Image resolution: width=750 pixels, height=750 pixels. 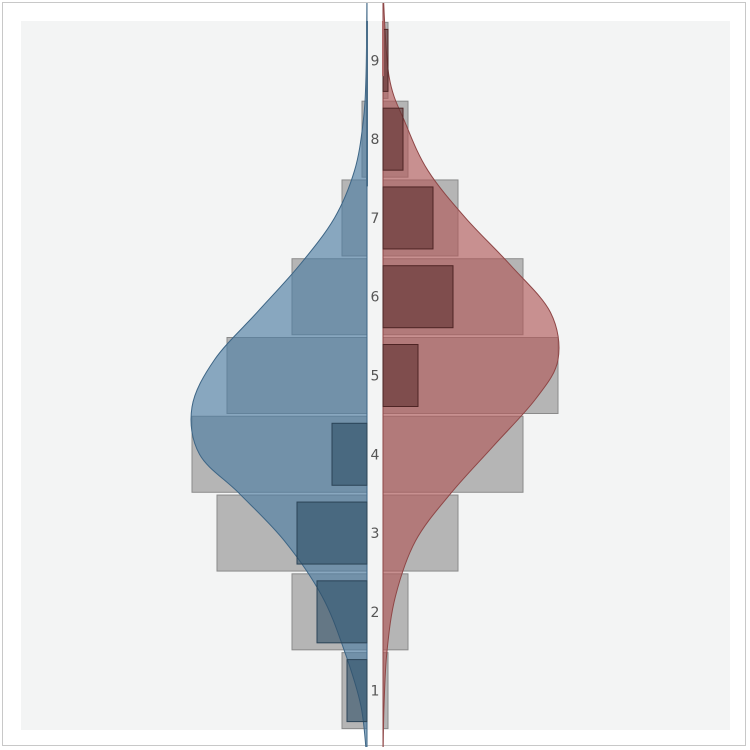 I want to click on tick-label-9: 9, so click(x=375, y=61).